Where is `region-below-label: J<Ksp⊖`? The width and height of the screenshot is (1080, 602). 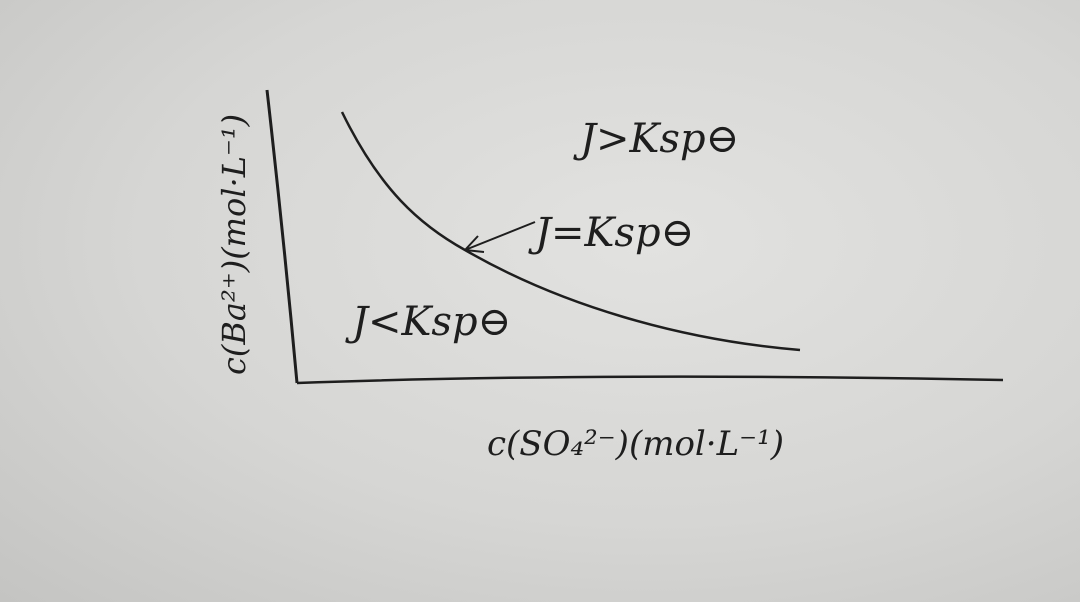
region-below-label: J<Ksp⊖ is located at coordinates (428, 322).